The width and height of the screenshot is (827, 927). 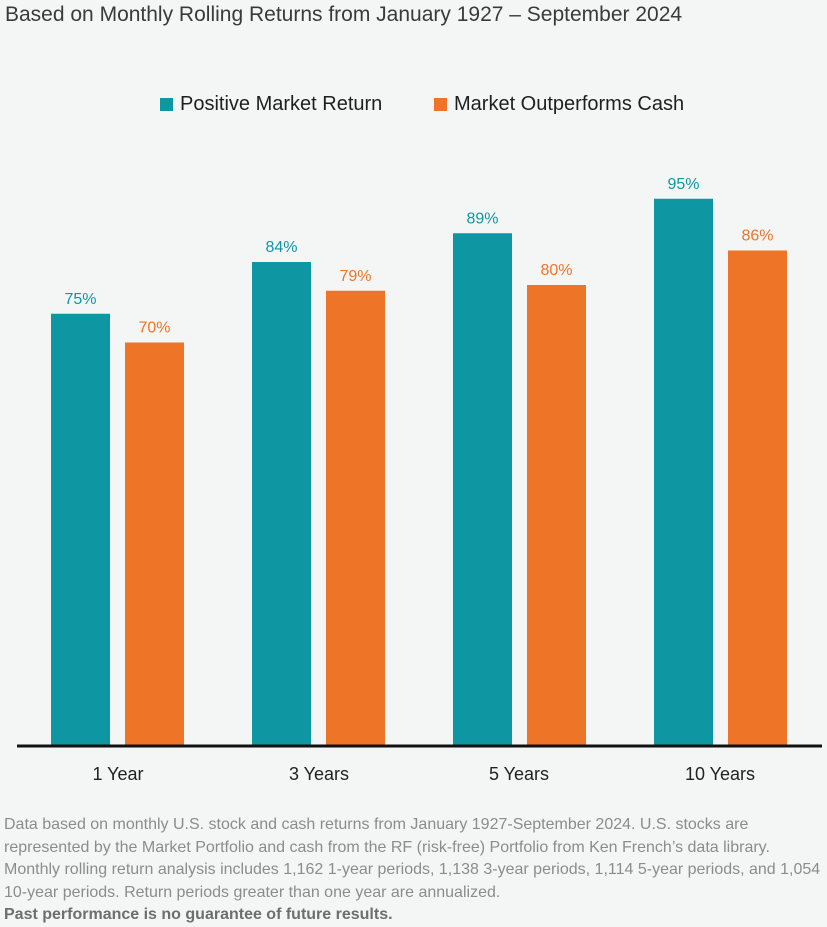 What do you see at coordinates (519, 774) in the screenshot?
I see `x-tick-label-2: 5 Years` at bounding box center [519, 774].